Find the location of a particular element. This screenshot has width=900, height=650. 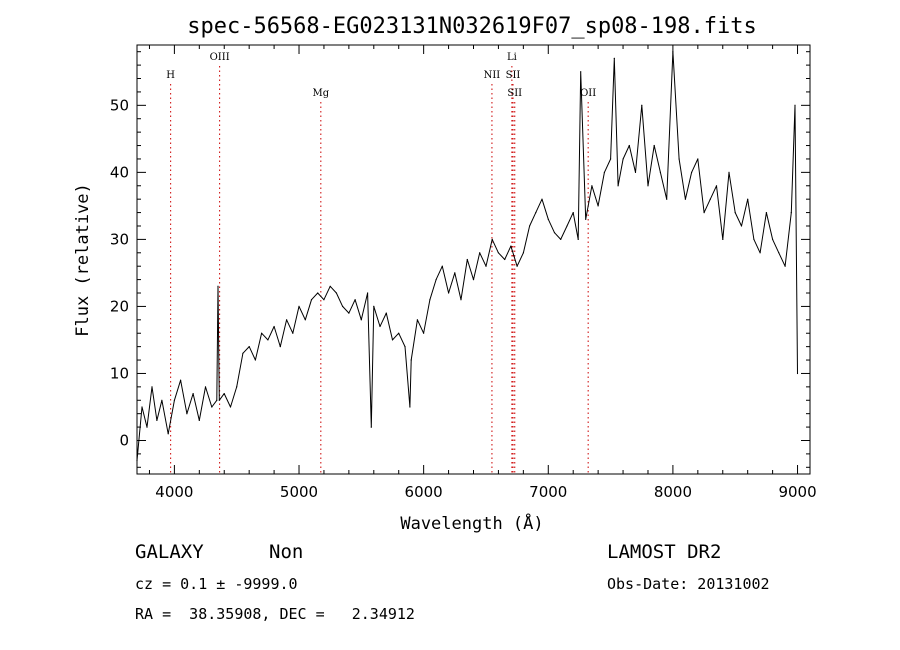

y-tick-label: 20 is located at coordinates (119, 306).